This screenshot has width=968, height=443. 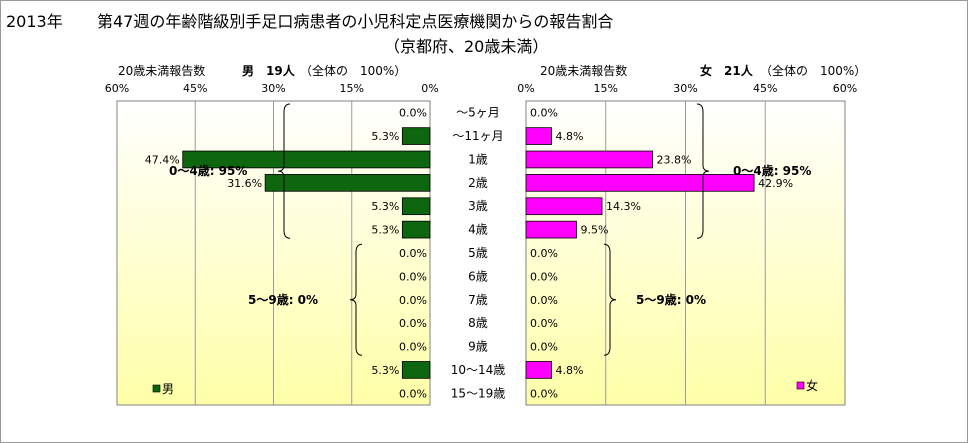 What do you see at coordinates (775, 183) in the screenshot?
I see `female-data-label: 42.9%` at bounding box center [775, 183].